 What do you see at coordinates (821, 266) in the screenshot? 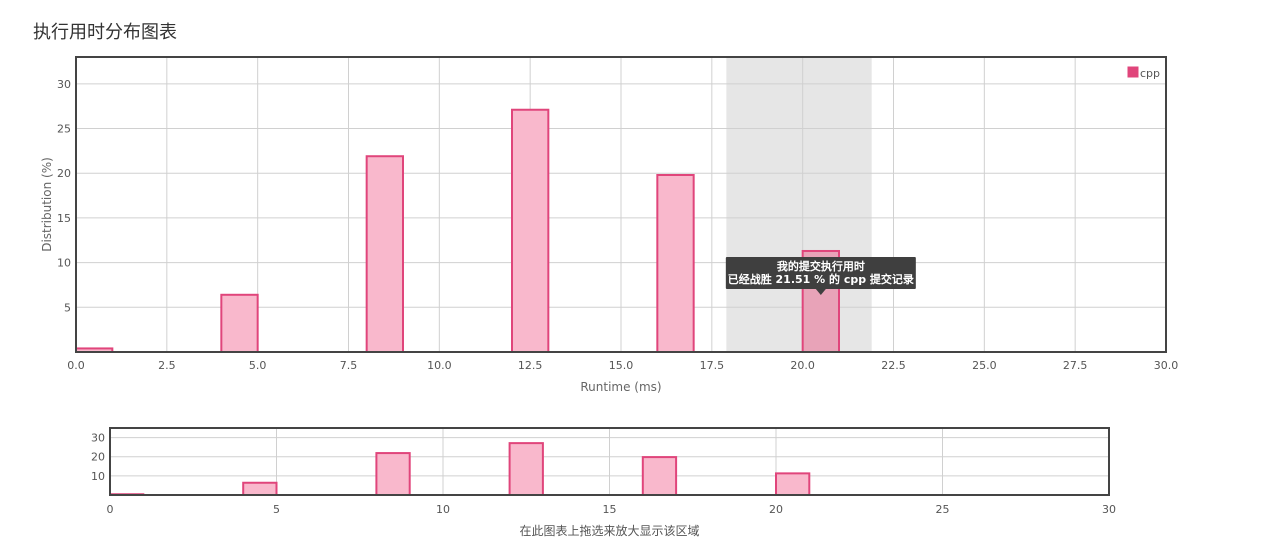
I see `tooltip-line-1: 我的提交执行用时` at bounding box center [821, 266].